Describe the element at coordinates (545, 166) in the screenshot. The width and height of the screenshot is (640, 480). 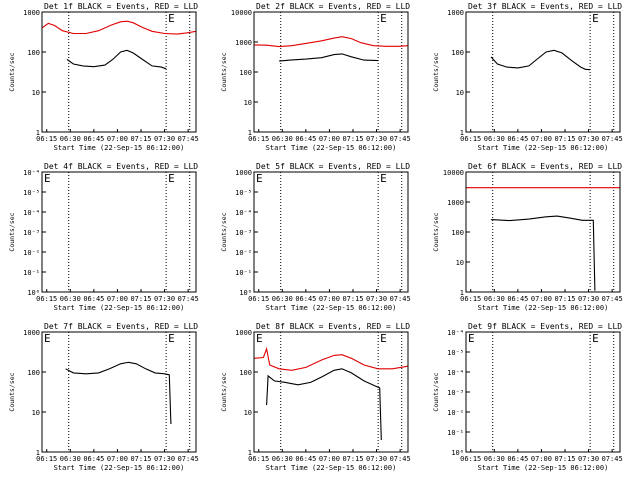
I see `panel-title: Det 6f BLACK = Events, RED = LLD` at that location.